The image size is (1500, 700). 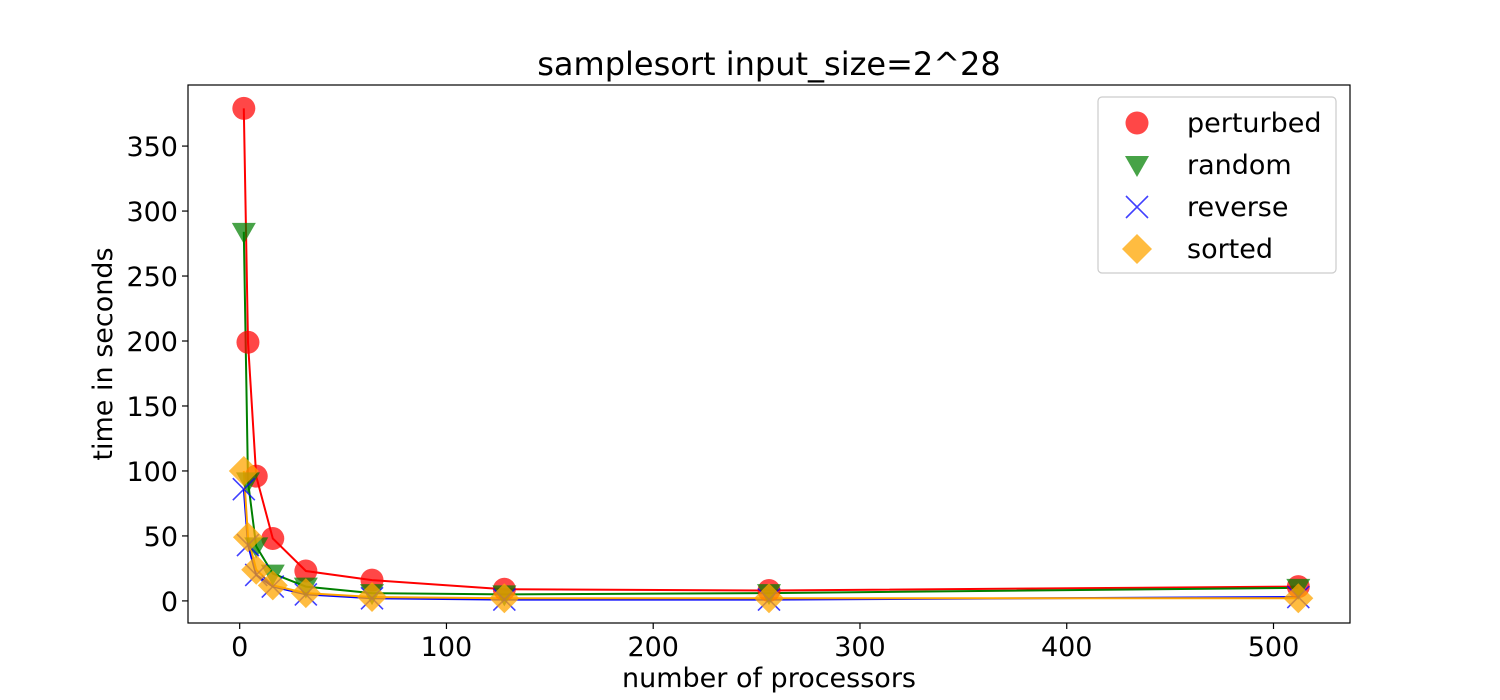 What do you see at coordinates (1137, 249) in the screenshot?
I see `legend-marker-sorted` at bounding box center [1137, 249].